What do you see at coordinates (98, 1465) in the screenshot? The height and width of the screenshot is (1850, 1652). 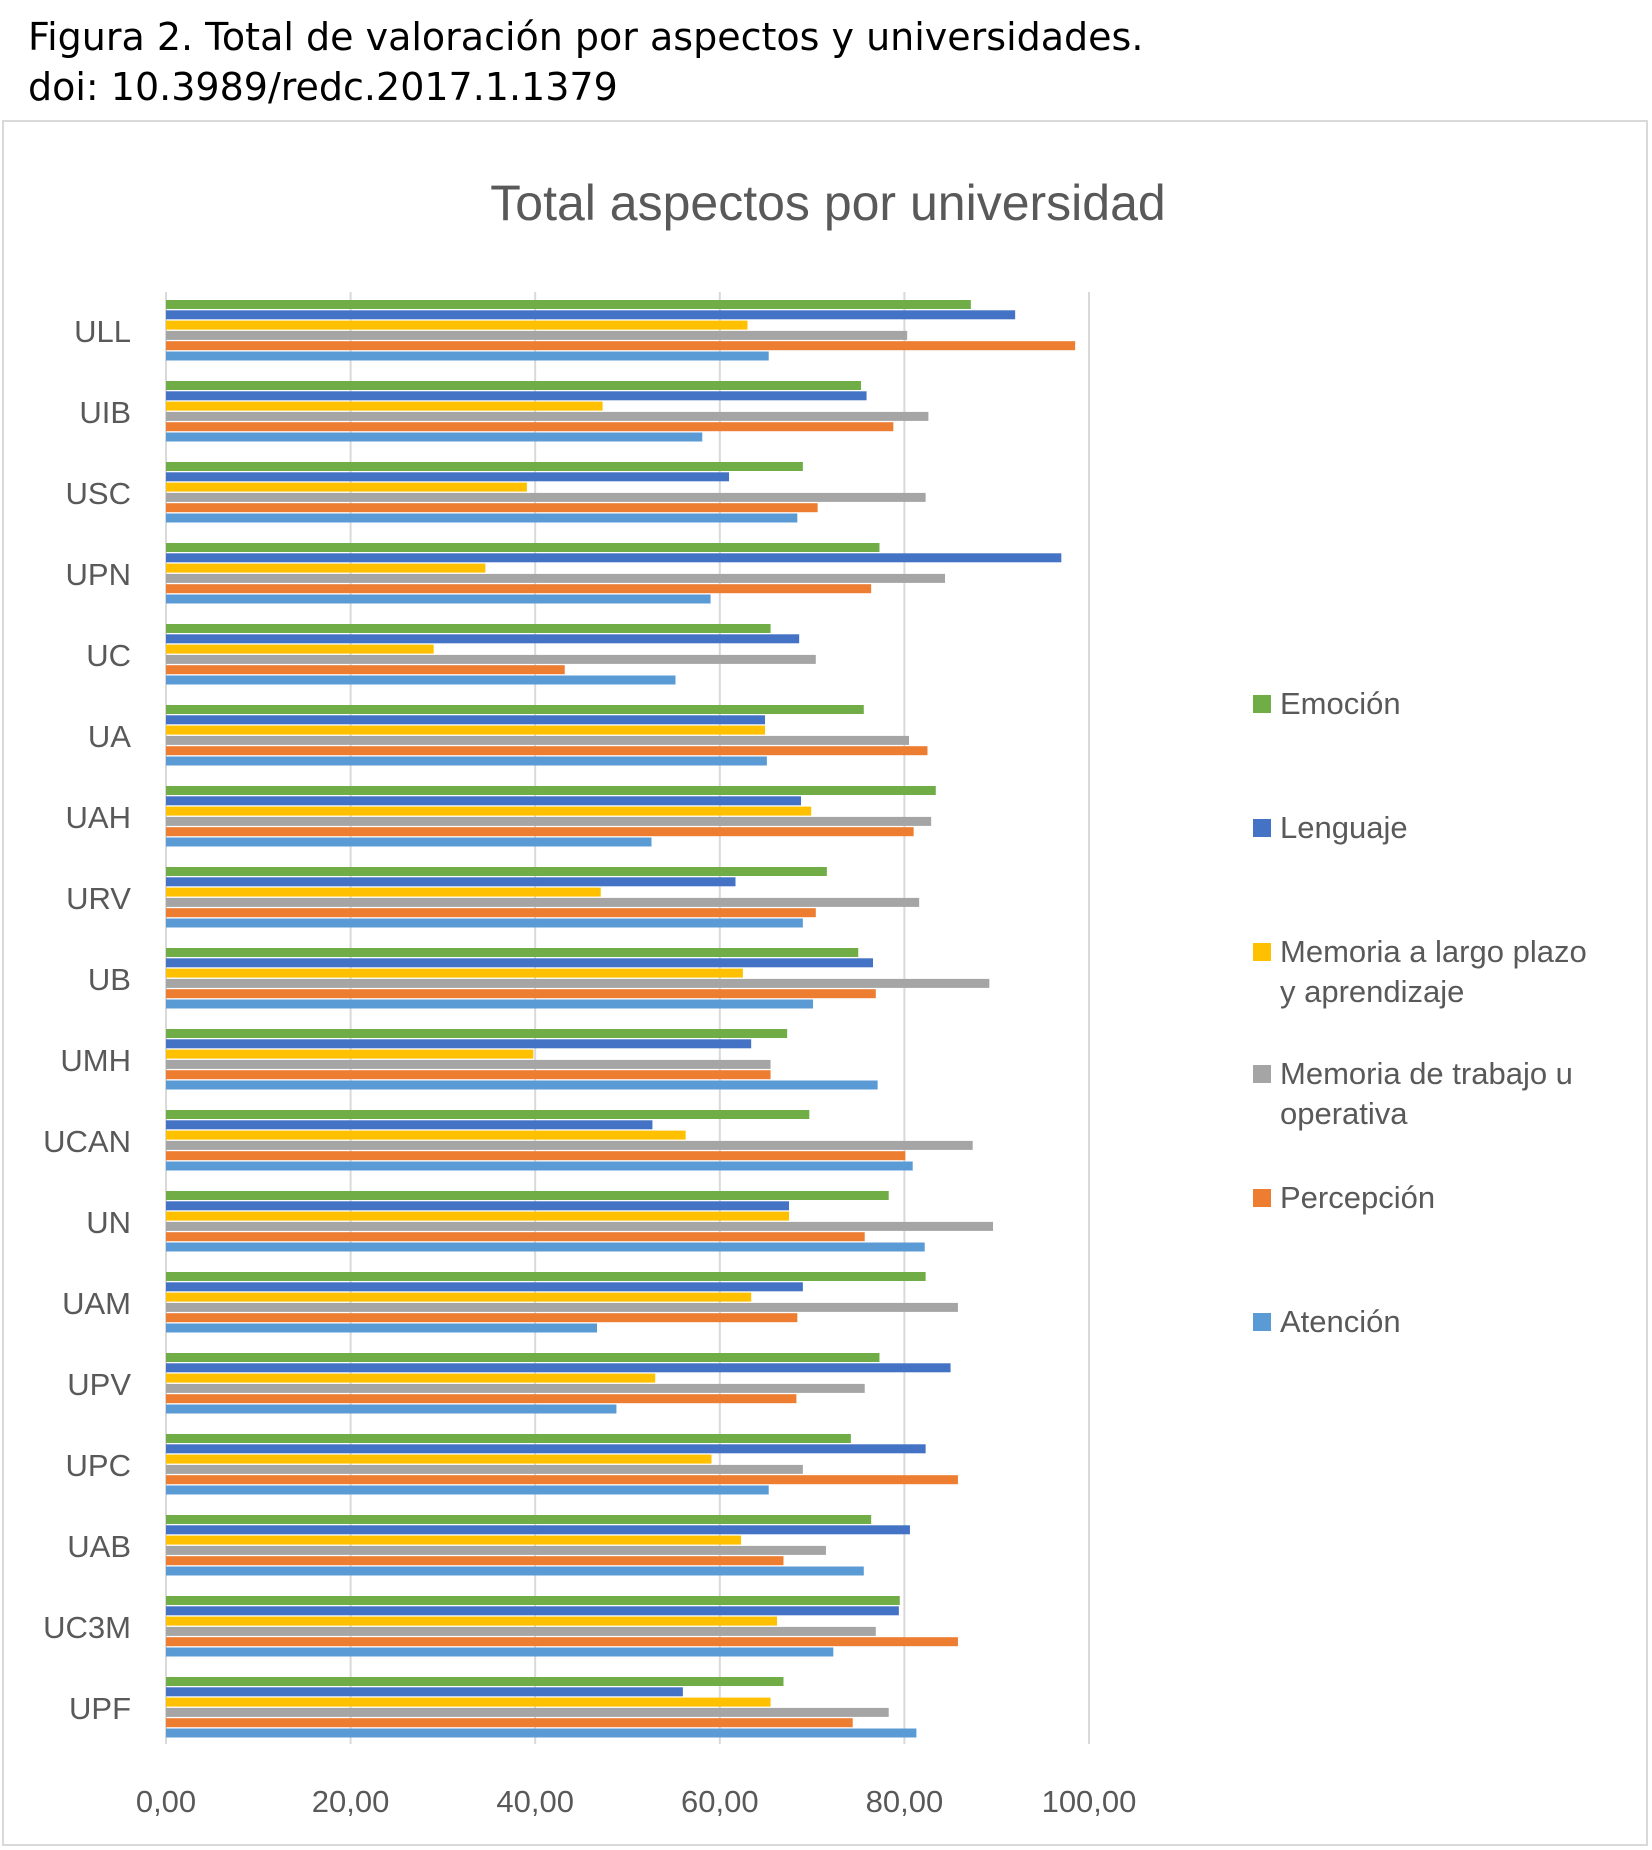 I see `y-category-label: UPC` at bounding box center [98, 1465].